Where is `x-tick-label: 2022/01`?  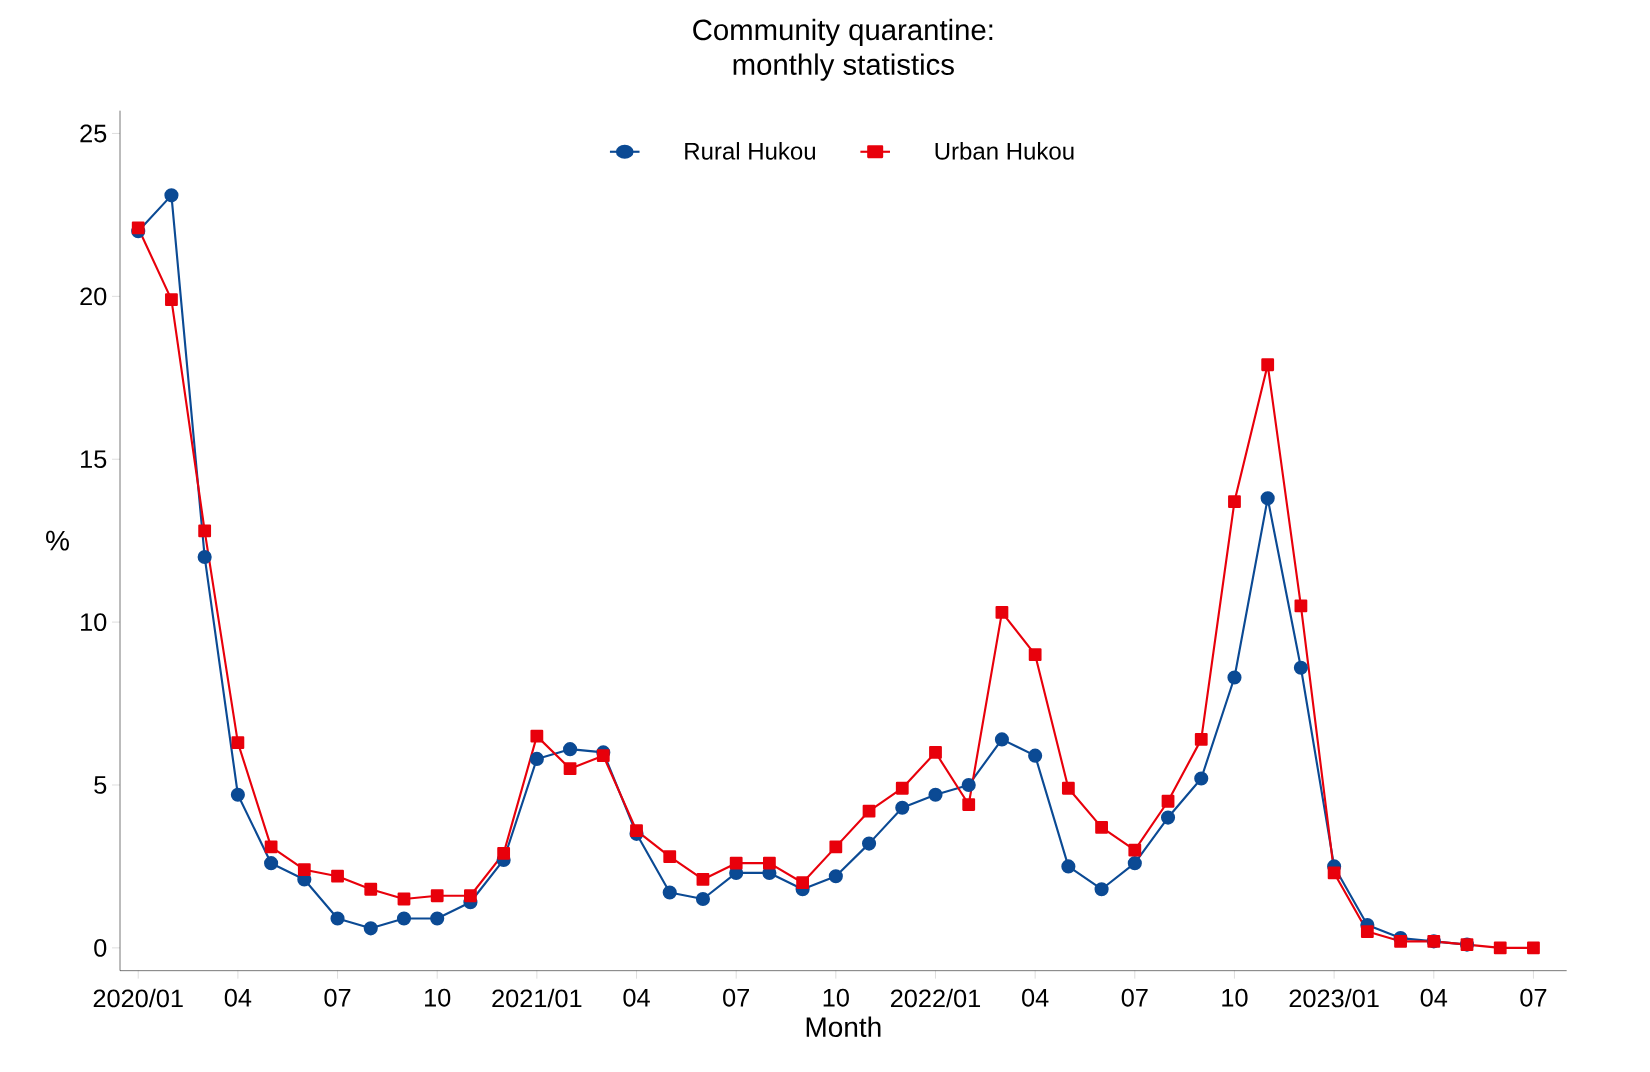 x-tick-label: 2022/01 is located at coordinates (935, 998).